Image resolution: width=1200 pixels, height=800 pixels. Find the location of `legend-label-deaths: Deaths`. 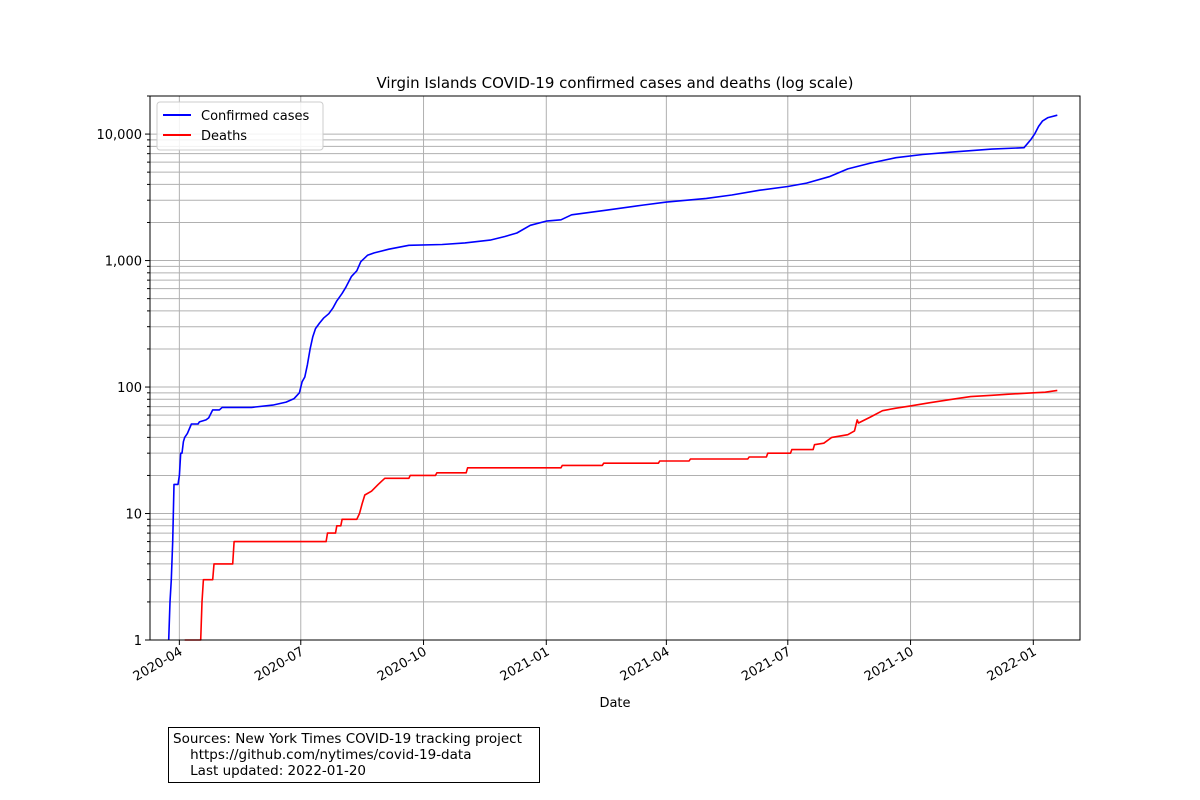

legend-label-deaths: Deaths is located at coordinates (224, 136).